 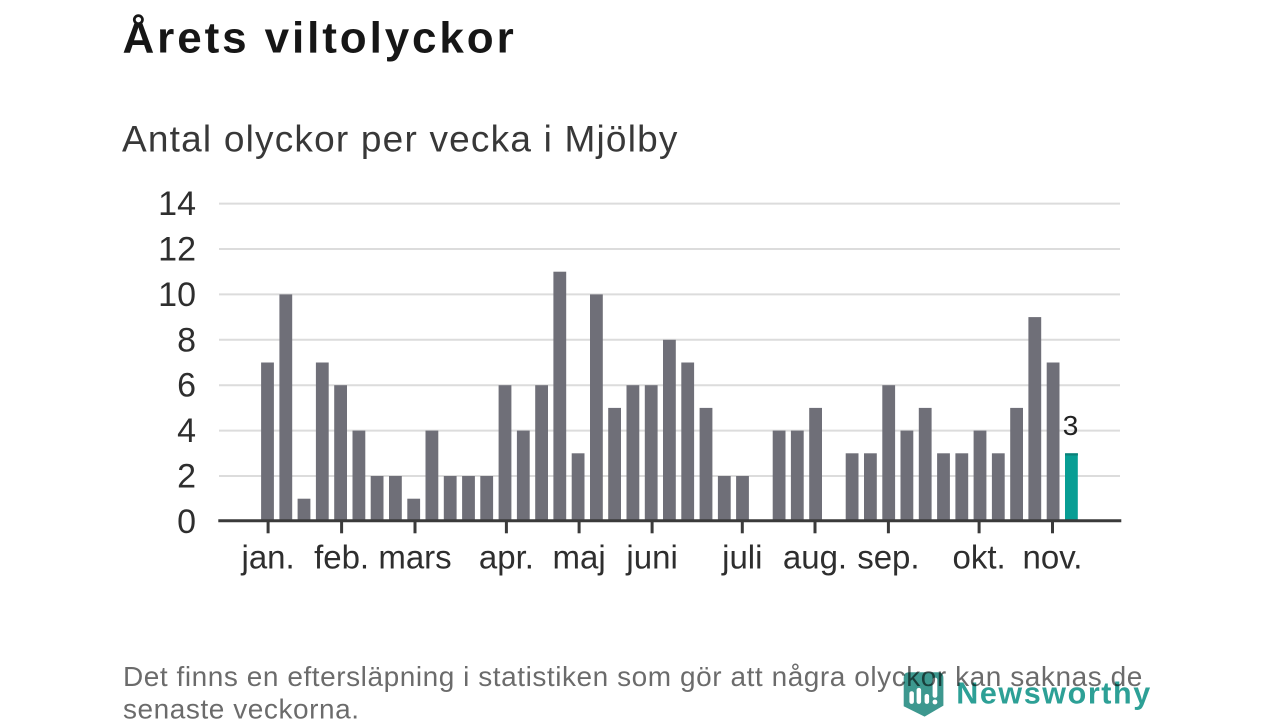 I want to click on svg-text: Årets viltolyckor, so click(x=320, y=38).